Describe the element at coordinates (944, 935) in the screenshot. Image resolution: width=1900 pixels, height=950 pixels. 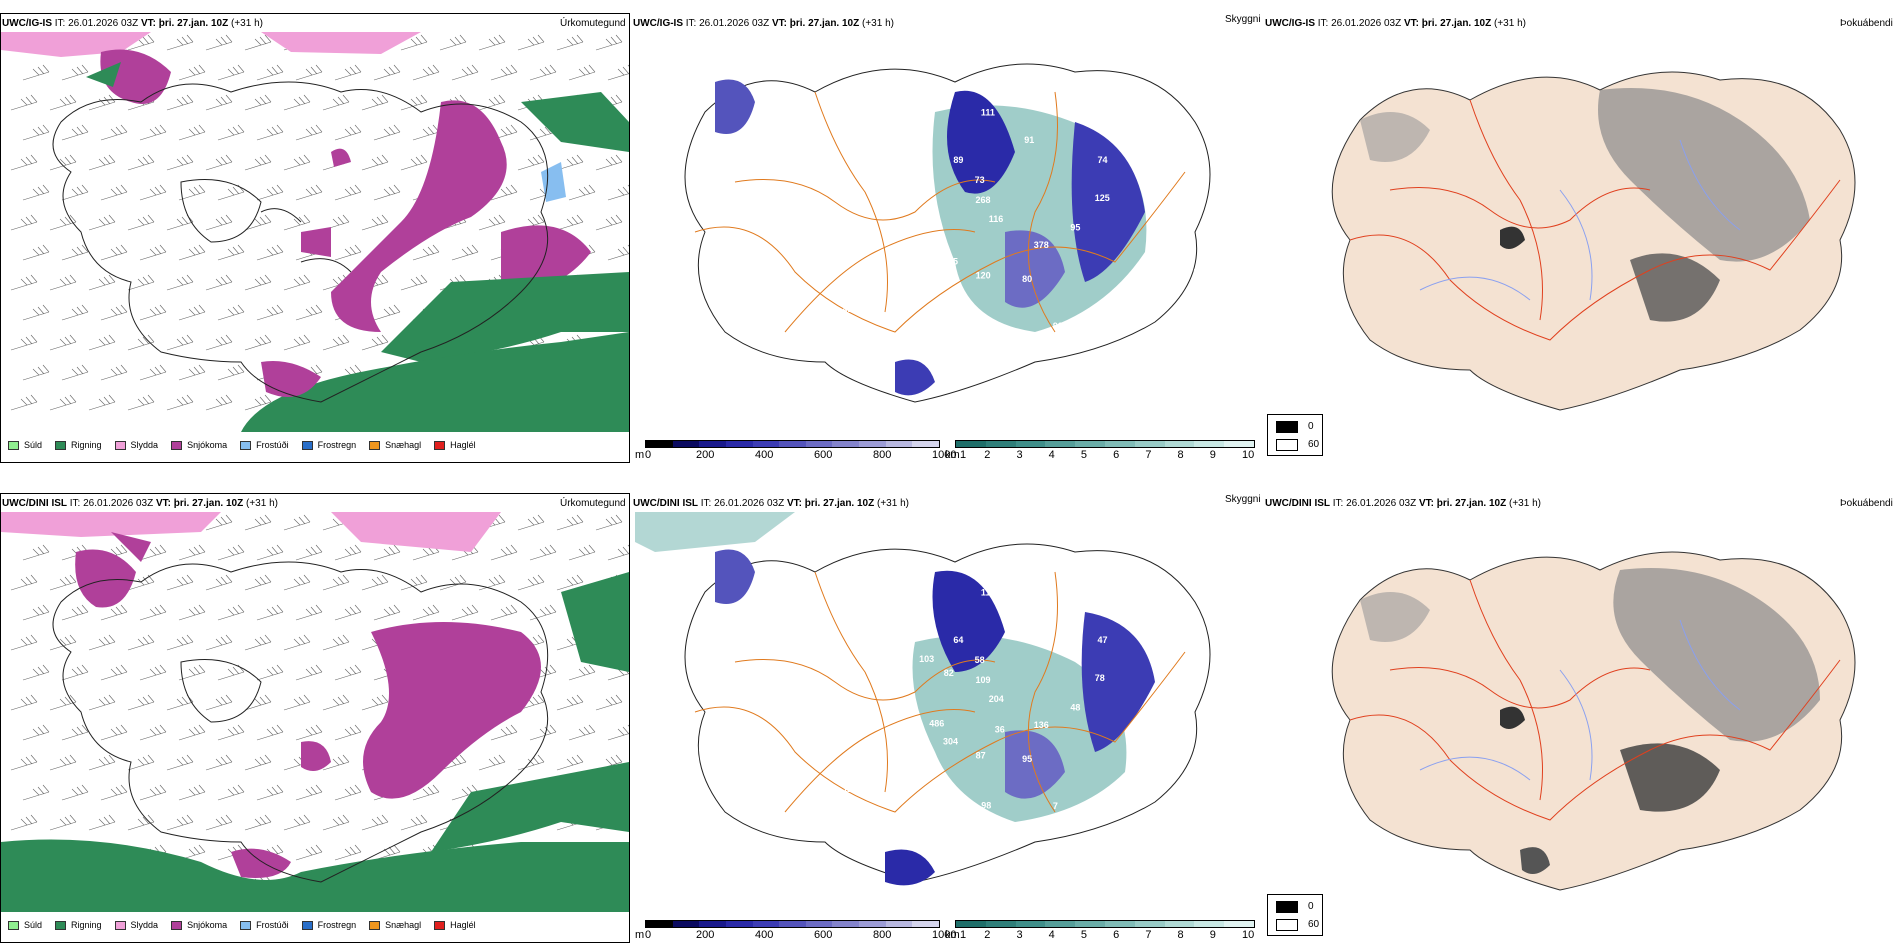
I see `colorbar-tick: 1000` at that location.